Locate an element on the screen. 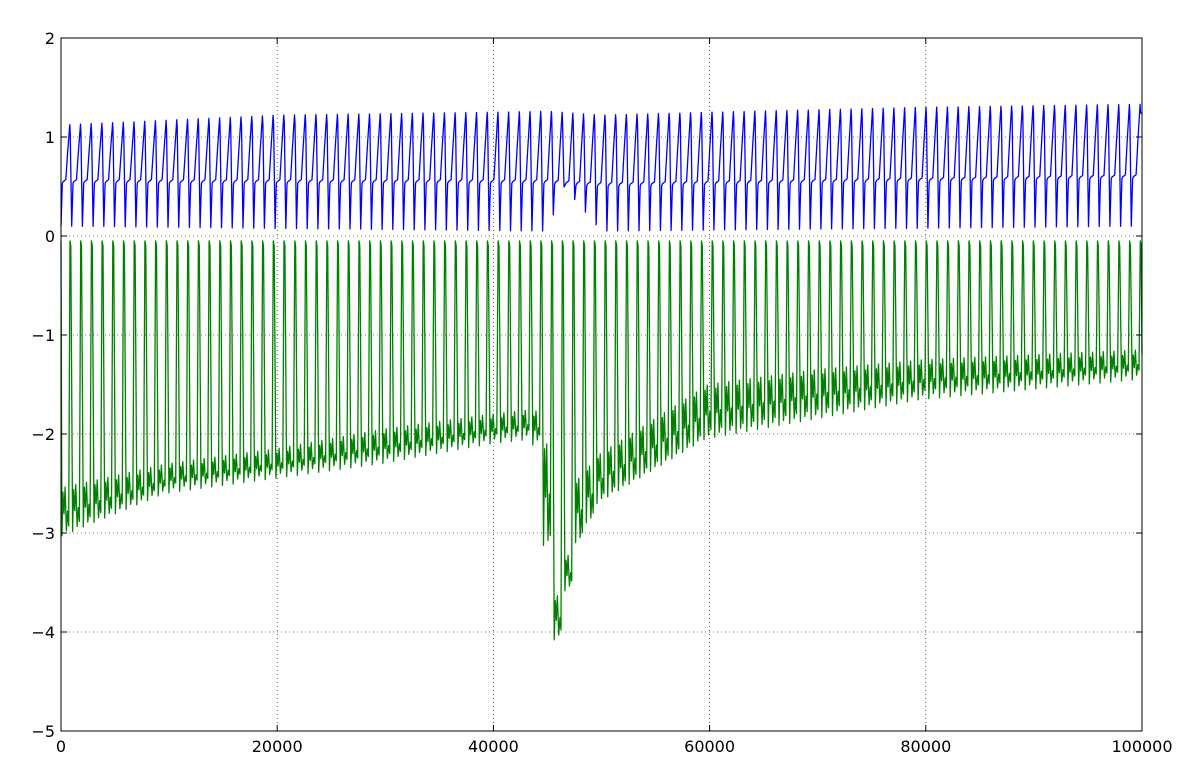  y-tick-label: 2 is located at coordinates (50, 38).